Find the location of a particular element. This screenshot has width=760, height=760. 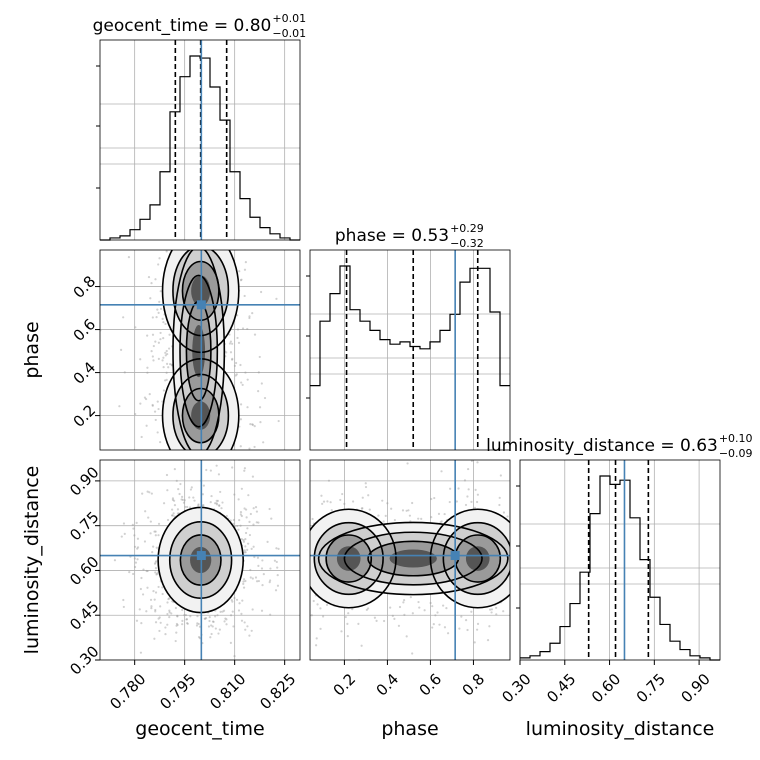

hist-title-phase: phase = 0.53 +0.29 −0.32 is located at coordinates (409, 236).